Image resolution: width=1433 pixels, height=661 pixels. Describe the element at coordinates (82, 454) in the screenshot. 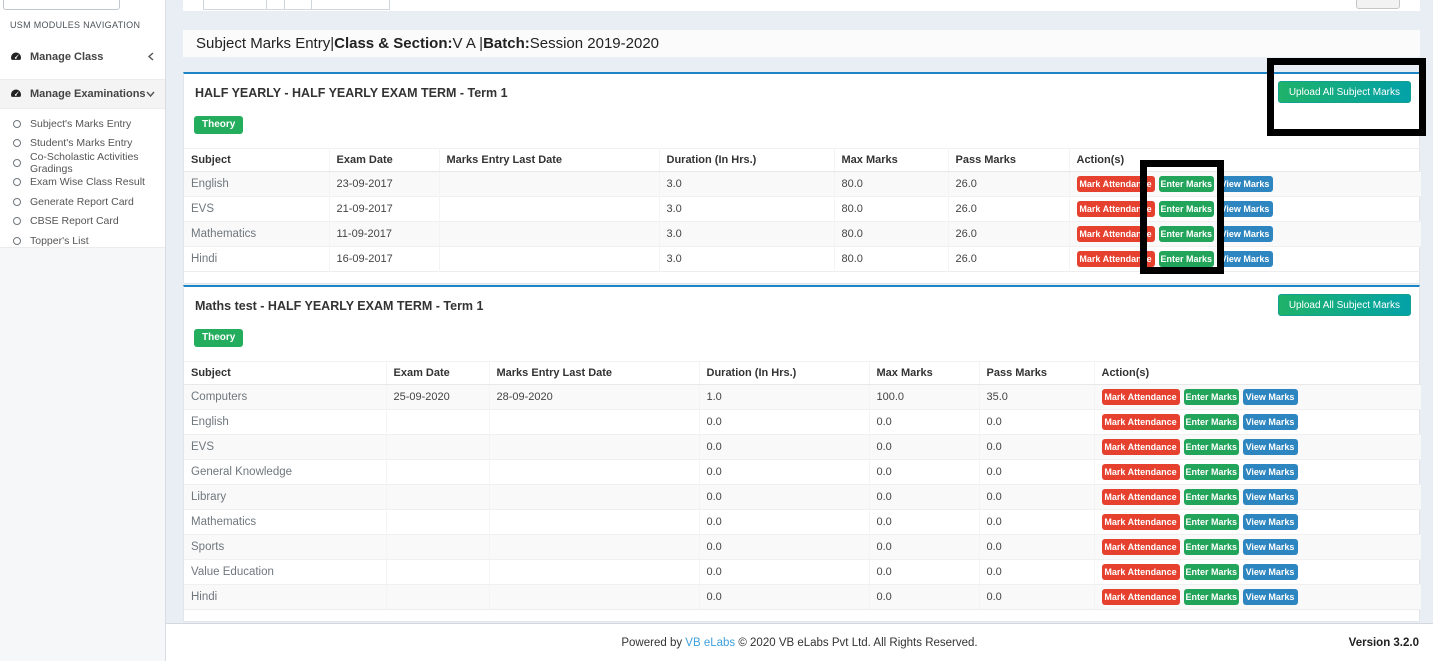

I see `sidebar-empty-area` at that location.